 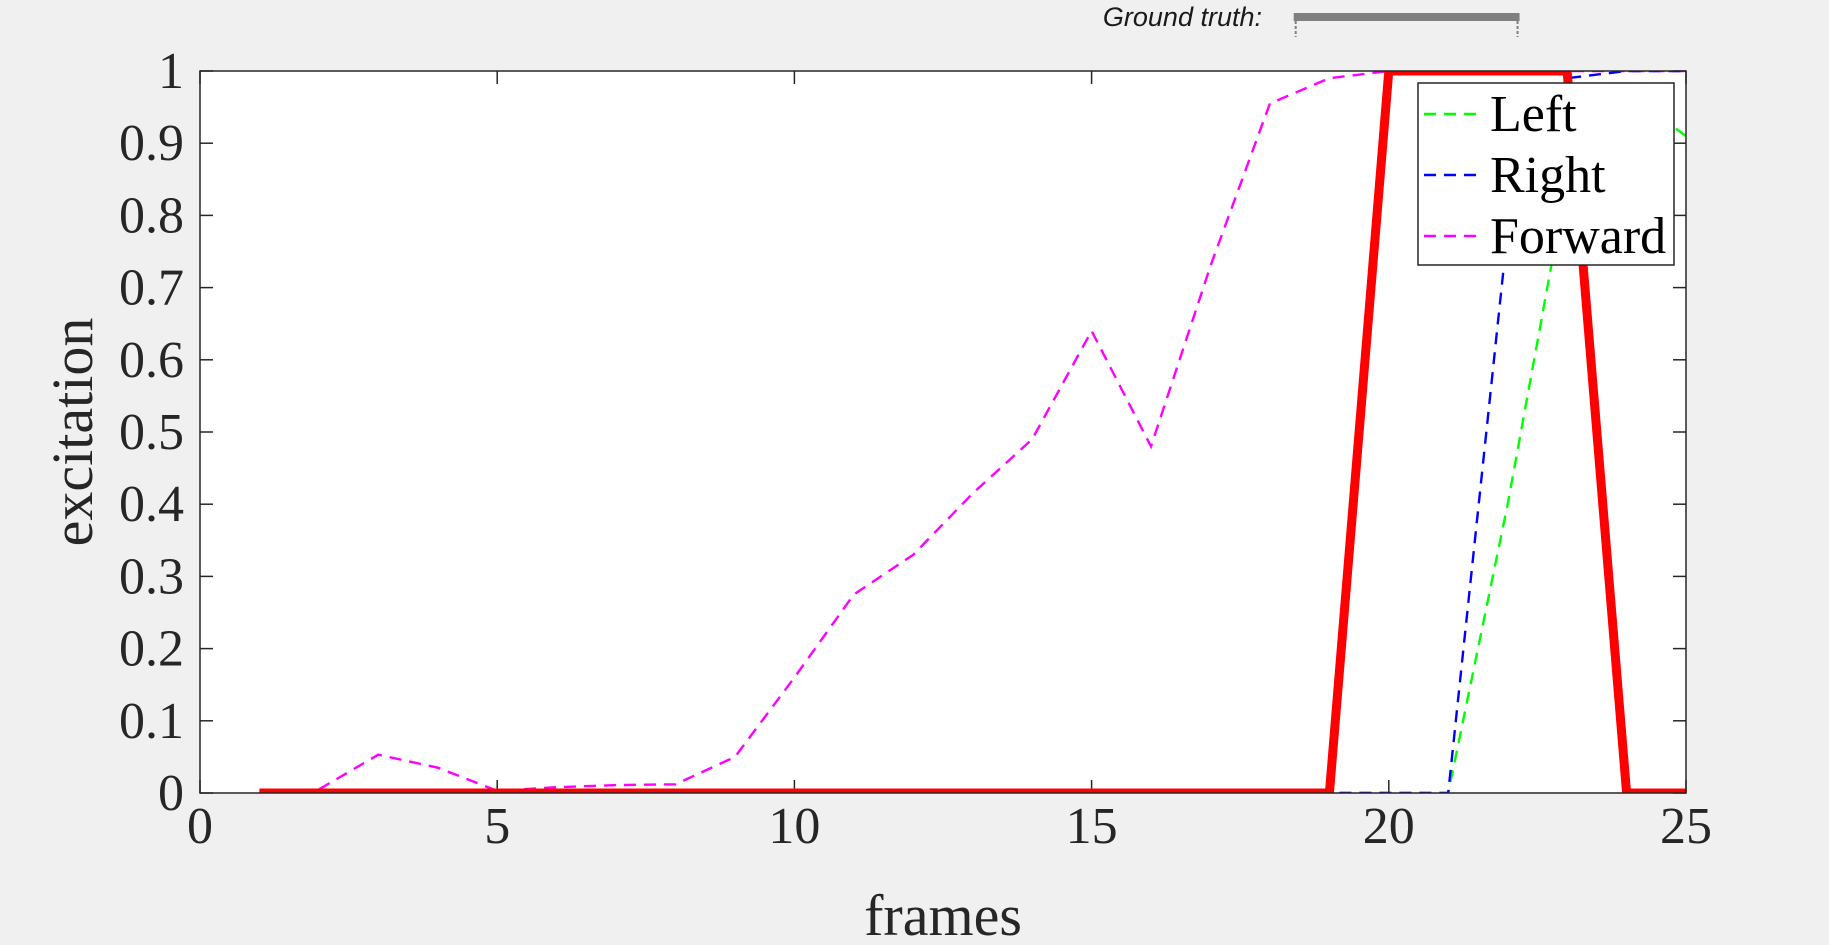 I want to click on y-tick-label: 1, so click(x=171, y=71).